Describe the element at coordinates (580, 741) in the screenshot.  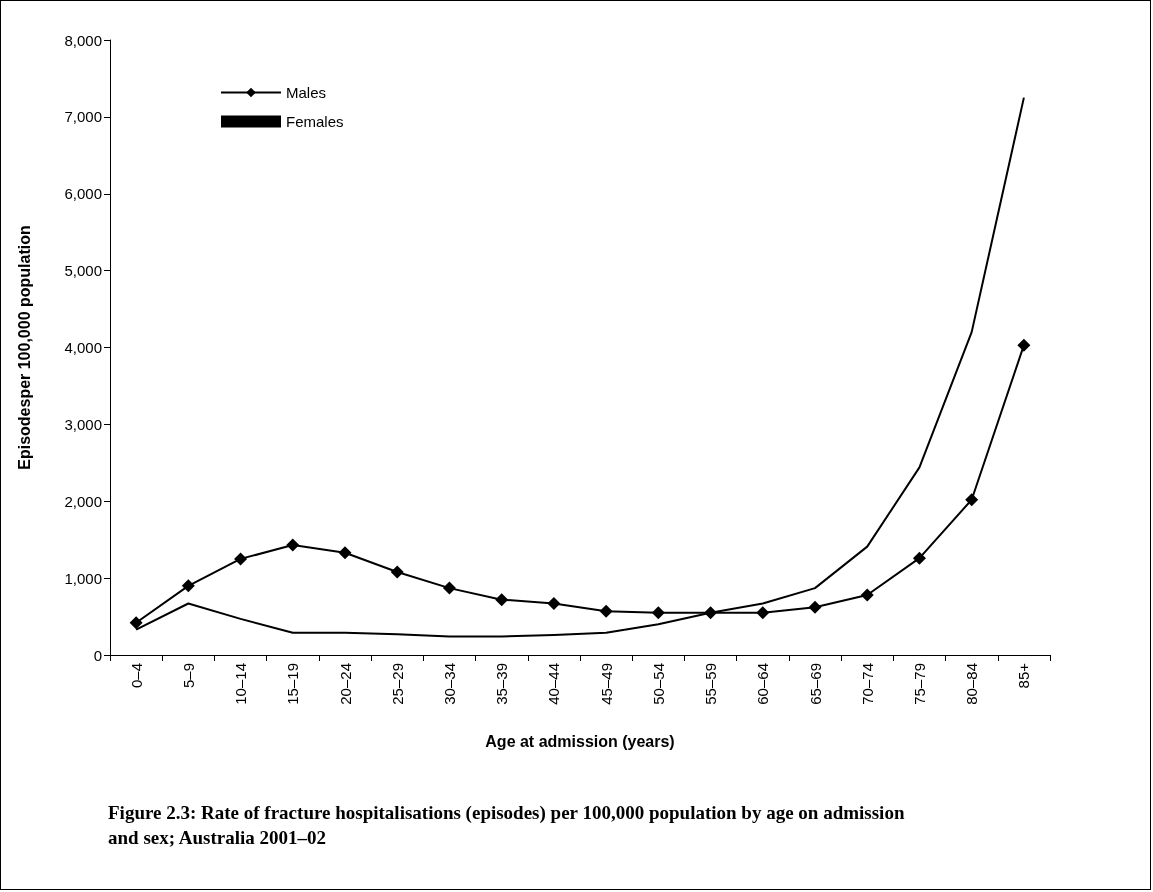
I see `x-axis-title: Age at admission (years)` at that location.